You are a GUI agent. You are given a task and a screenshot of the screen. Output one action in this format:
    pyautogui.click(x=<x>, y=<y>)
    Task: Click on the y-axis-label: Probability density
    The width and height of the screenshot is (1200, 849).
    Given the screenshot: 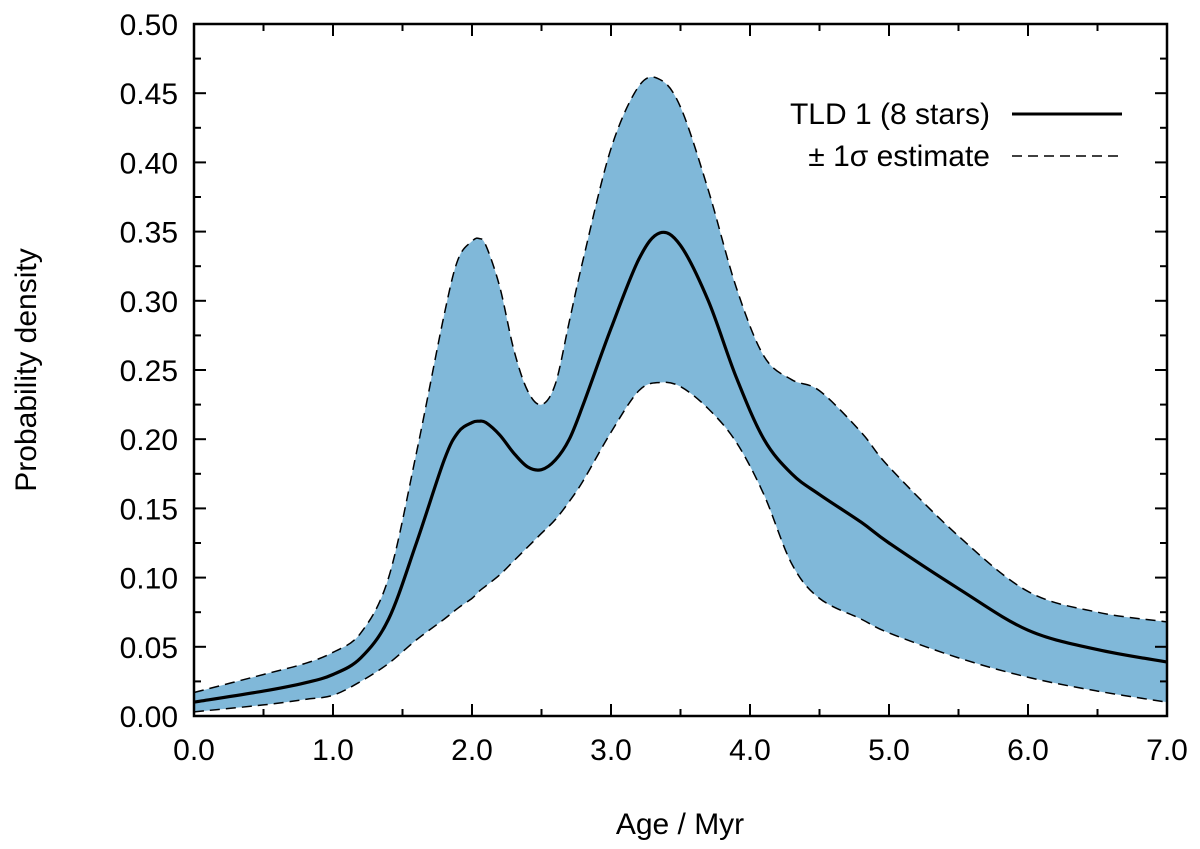 What is the action you would take?
    pyautogui.click(x=26, y=369)
    